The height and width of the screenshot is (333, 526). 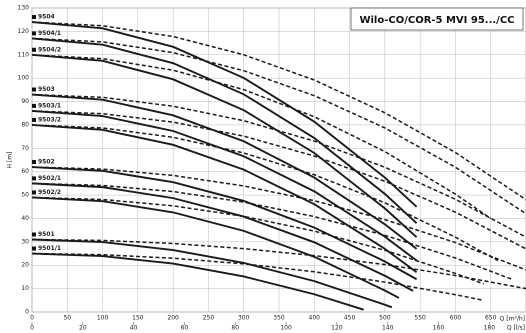 I want to click on x2-tick-label: 100, so click(x=286, y=328).